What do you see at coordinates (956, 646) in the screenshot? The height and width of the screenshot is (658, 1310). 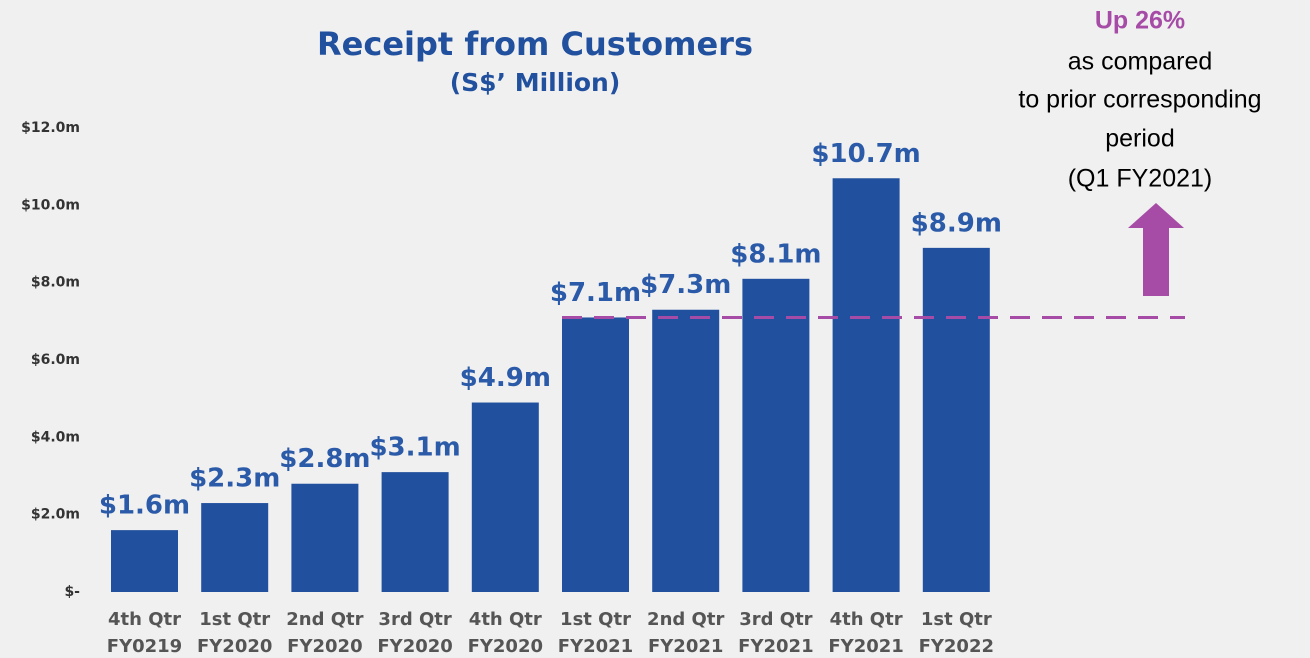 I see `x-tick-label: FY2022` at bounding box center [956, 646].